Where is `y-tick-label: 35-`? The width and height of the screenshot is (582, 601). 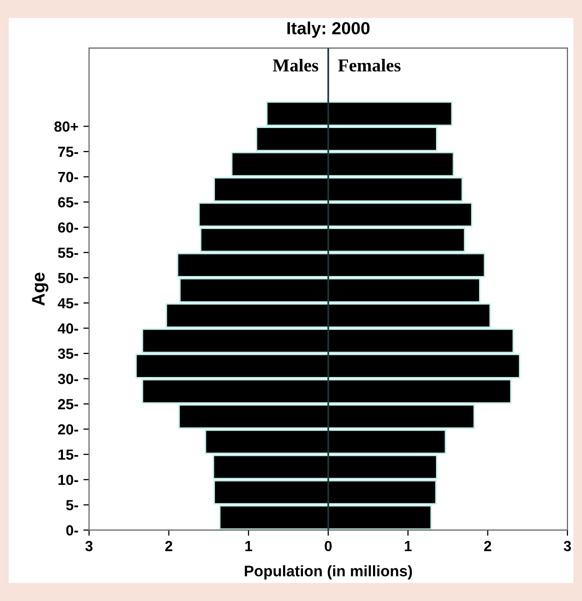 y-tick-label: 35- is located at coordinates (68, 353).